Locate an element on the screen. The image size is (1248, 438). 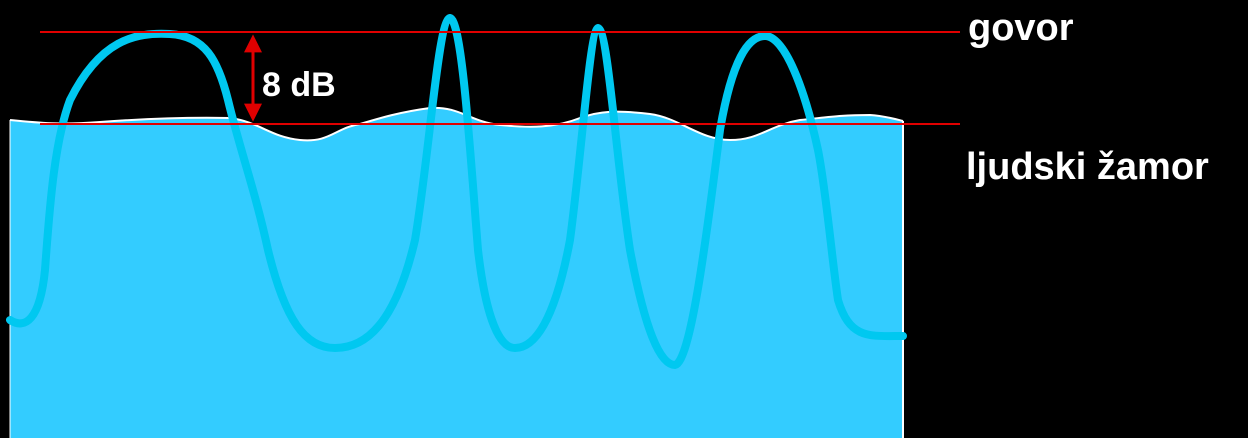
speech-label: govor is located at coordinates (1021, 28).